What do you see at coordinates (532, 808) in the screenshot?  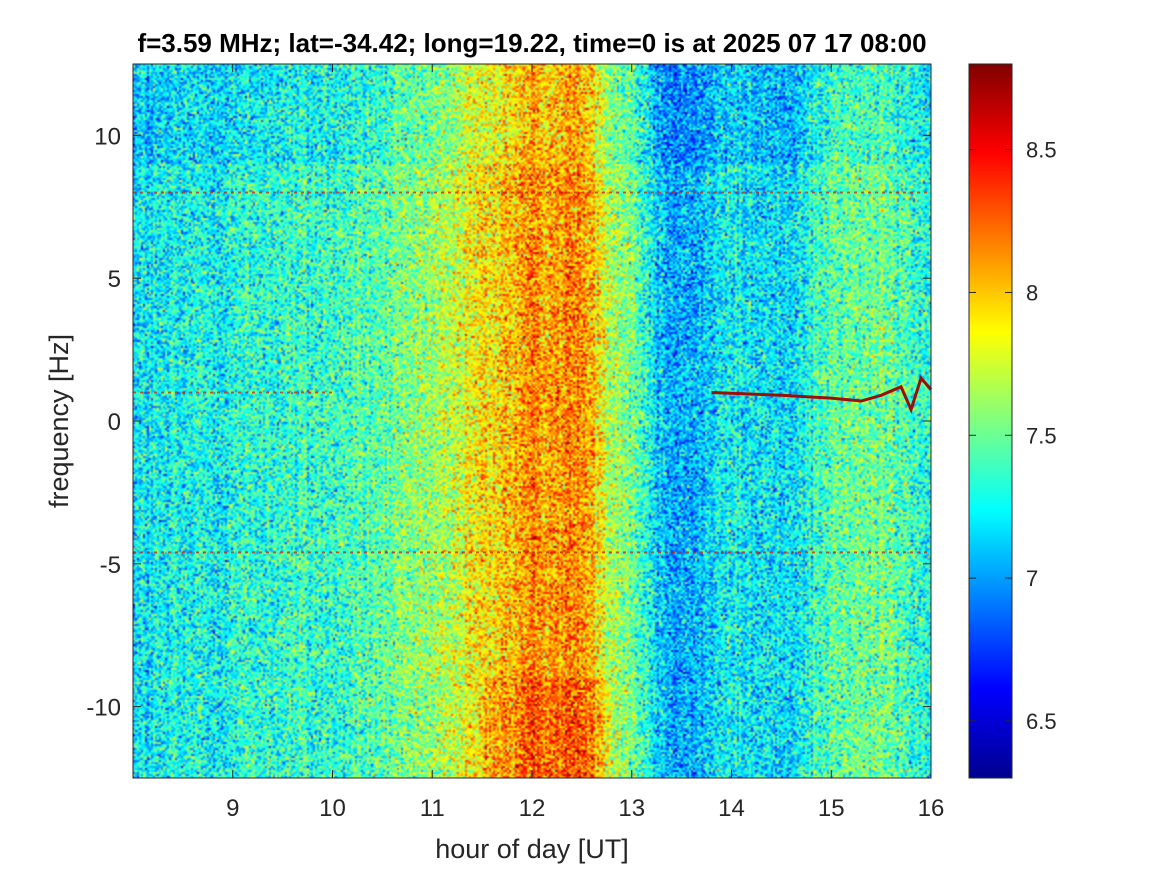 I see `x-tick-label: 12` at bounding box center [532, 808].